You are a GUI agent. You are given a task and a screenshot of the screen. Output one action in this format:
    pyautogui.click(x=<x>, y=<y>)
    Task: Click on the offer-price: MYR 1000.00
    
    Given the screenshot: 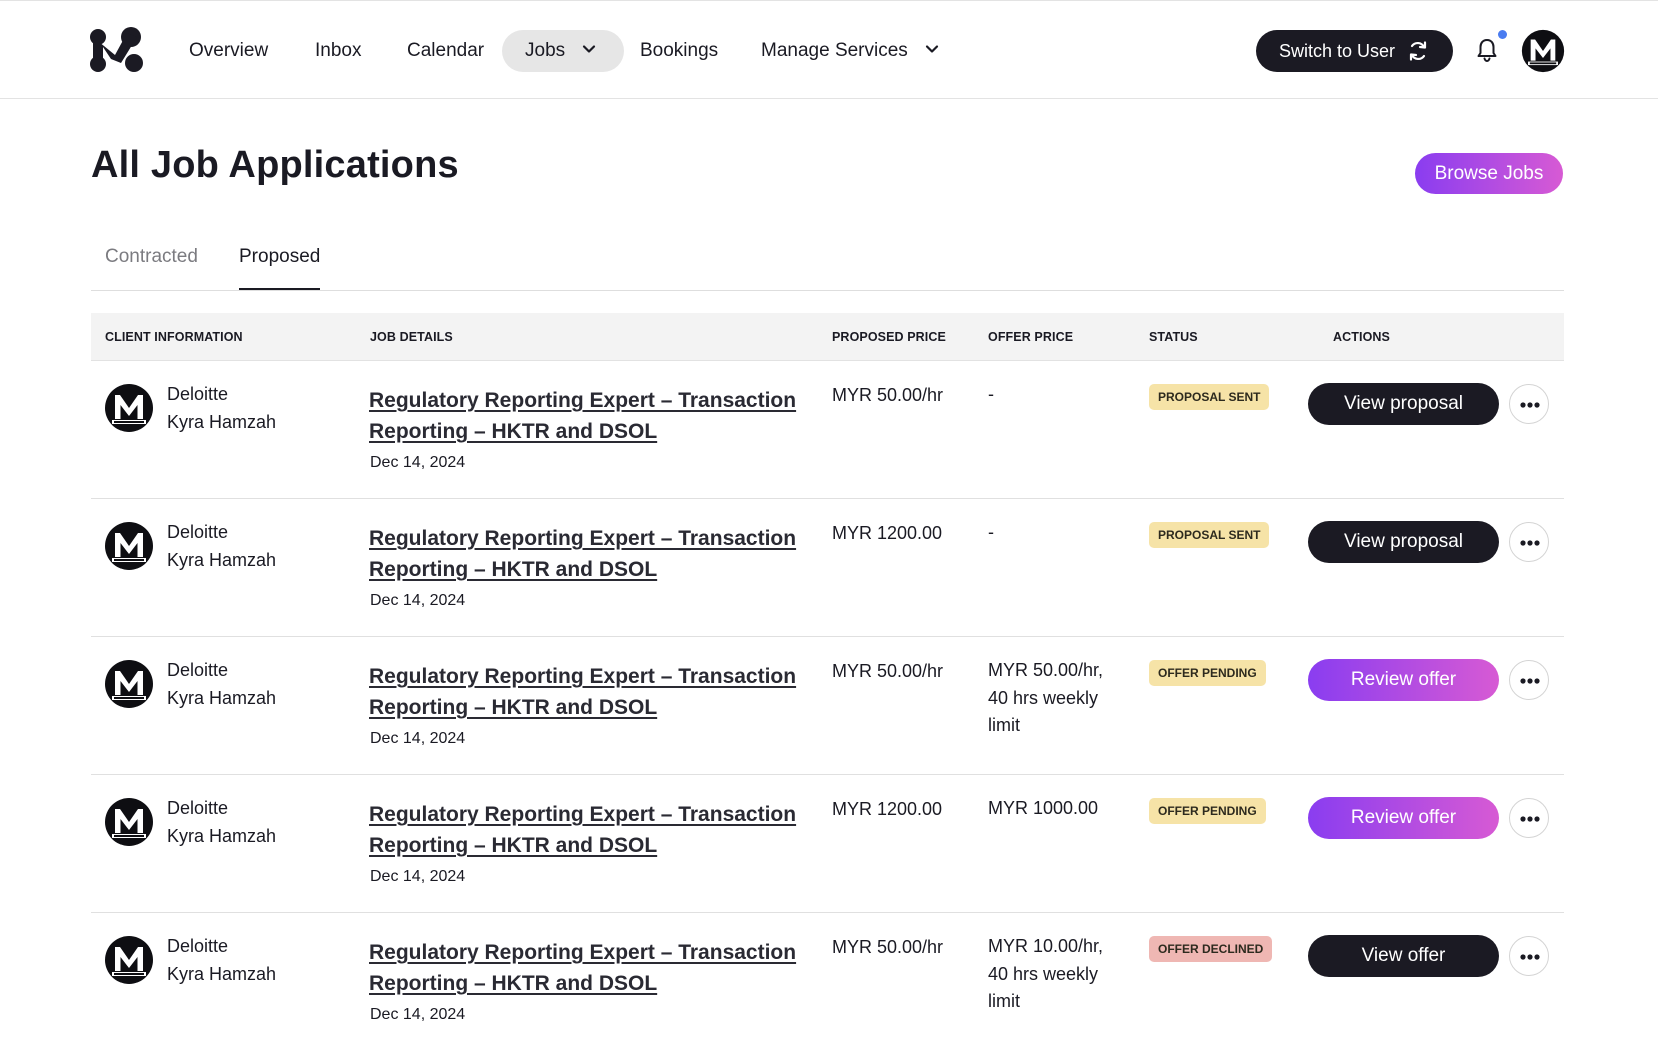 What is the action you would take?
    pyautogui.click(x=1043, y=808)
    